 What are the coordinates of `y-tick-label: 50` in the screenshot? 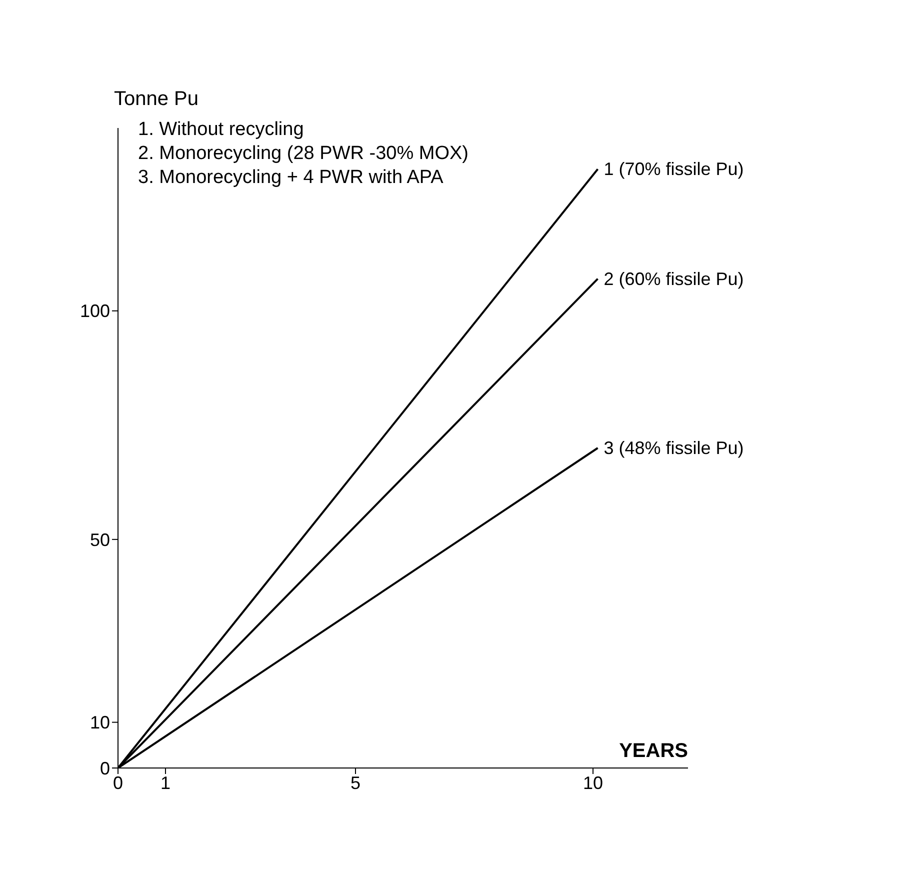 It's located at (100, 540).